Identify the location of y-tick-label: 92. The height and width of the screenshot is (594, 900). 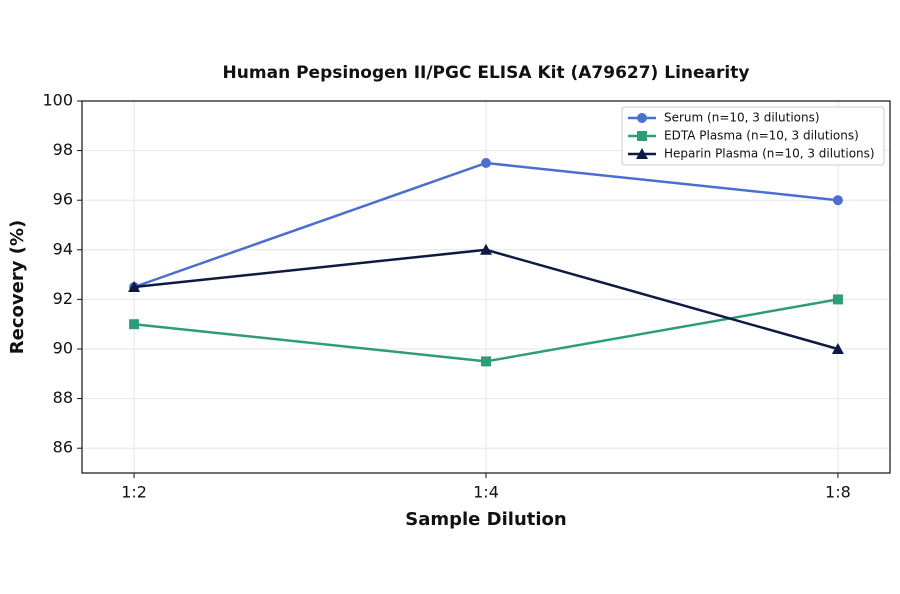
(63, 298).